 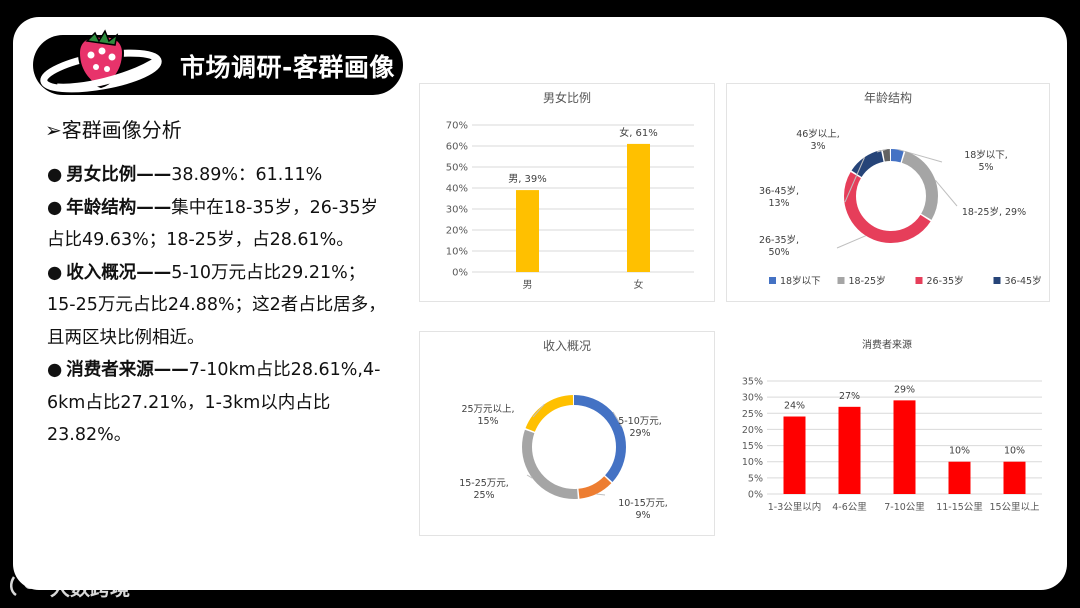 What do you see at coordinates (795, 507) in the screenshot?
I see `x-tick-label: 1-3公里以内` at bounding box center [795, 507].